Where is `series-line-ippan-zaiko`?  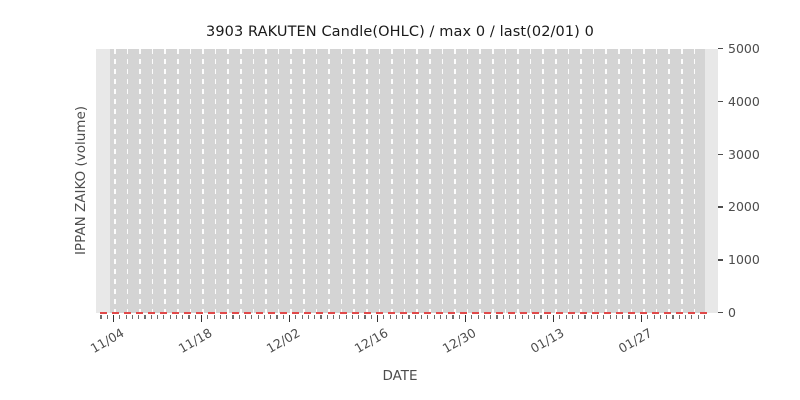 series-line-ippan-zaiko is located at coordinates (407, 313).